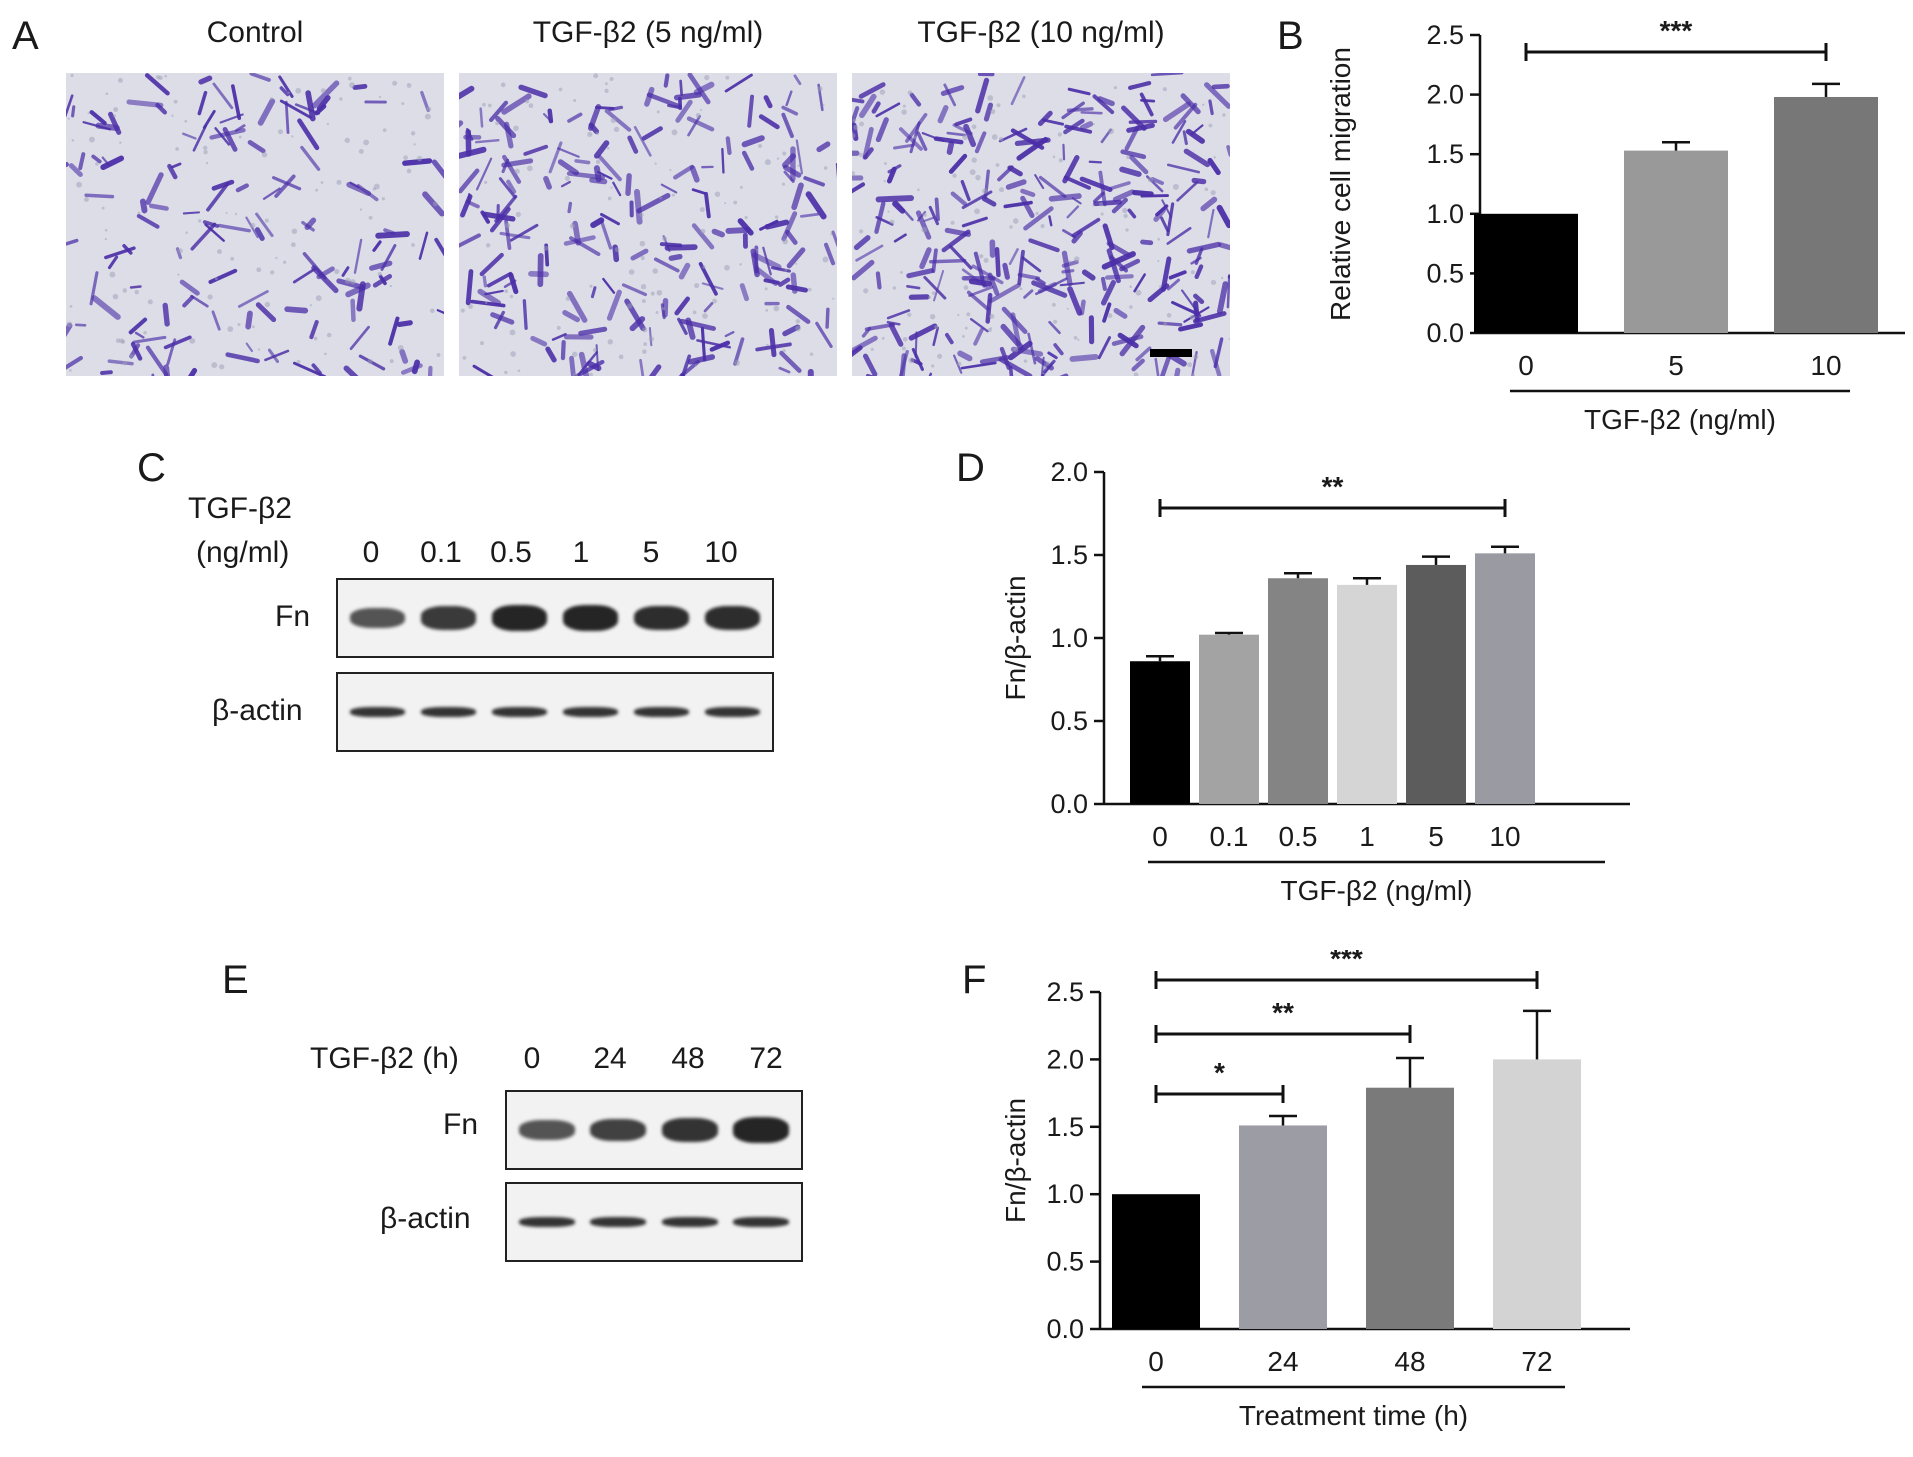  Describe the element at coordinates (654, 1130) in the screenshot. I see `blot-e-fn-membrane` at that location.